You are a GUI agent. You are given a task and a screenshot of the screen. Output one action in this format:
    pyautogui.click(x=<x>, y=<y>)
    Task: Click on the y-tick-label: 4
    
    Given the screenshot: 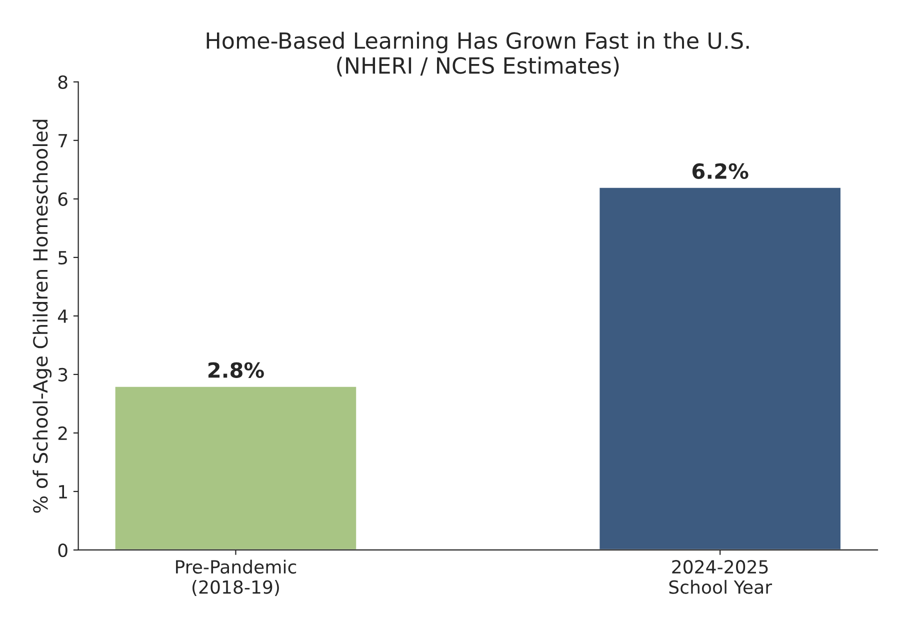 What is the action you would take?
    pyautogui.click(x=63, y=316)
    